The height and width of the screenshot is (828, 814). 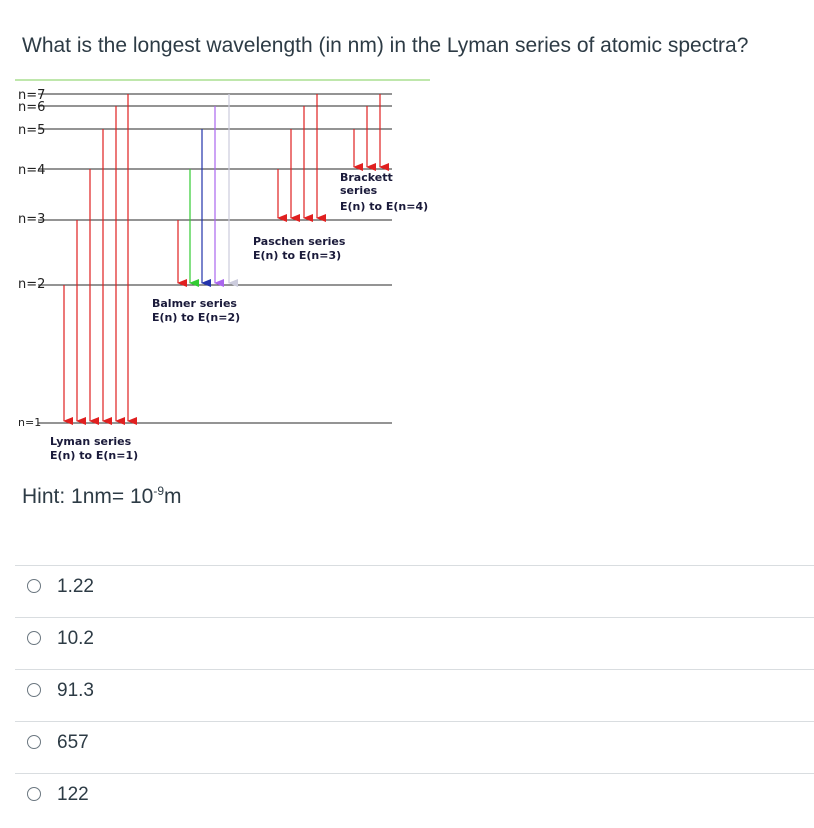 I want to click on hint-exponent: -9, so click(x=158, y=491).